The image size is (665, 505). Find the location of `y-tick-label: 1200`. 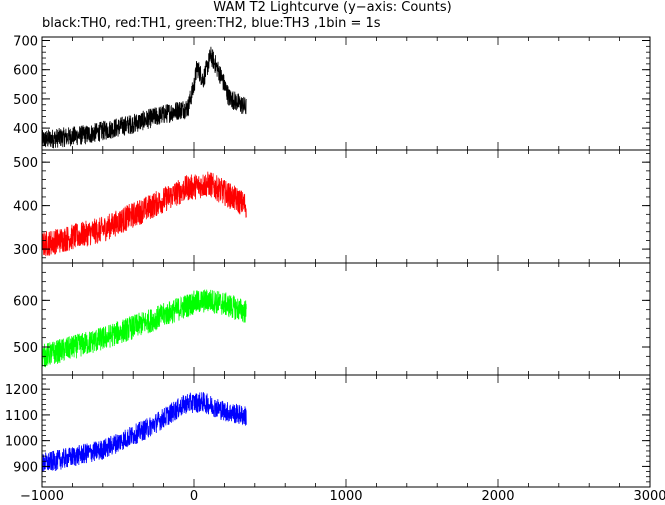

y-tick-label: 1200 is located at coordinates (21, 390).